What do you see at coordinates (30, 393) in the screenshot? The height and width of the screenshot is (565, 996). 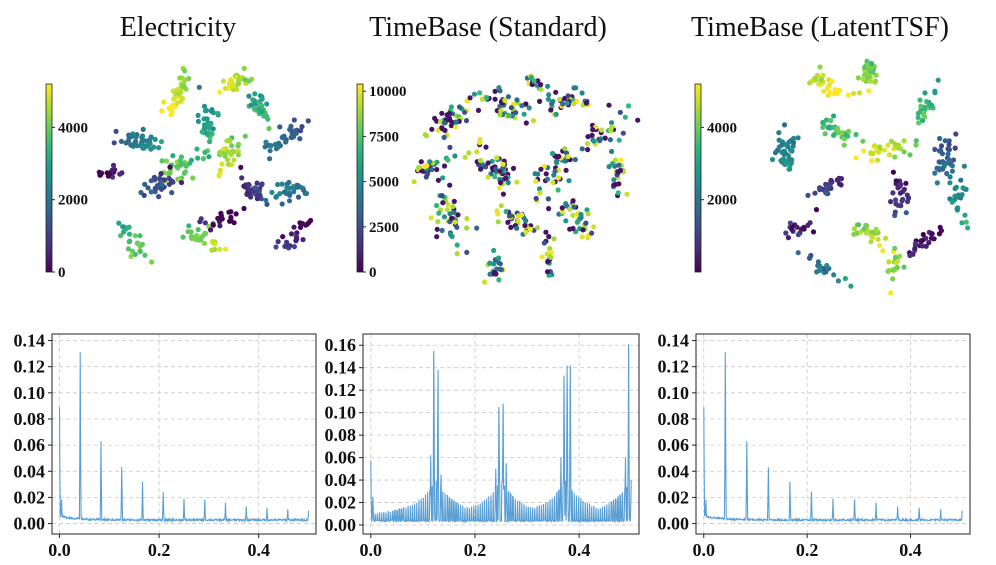 I see `y-tick-label: 0.10` at bounding box center [30, 393].